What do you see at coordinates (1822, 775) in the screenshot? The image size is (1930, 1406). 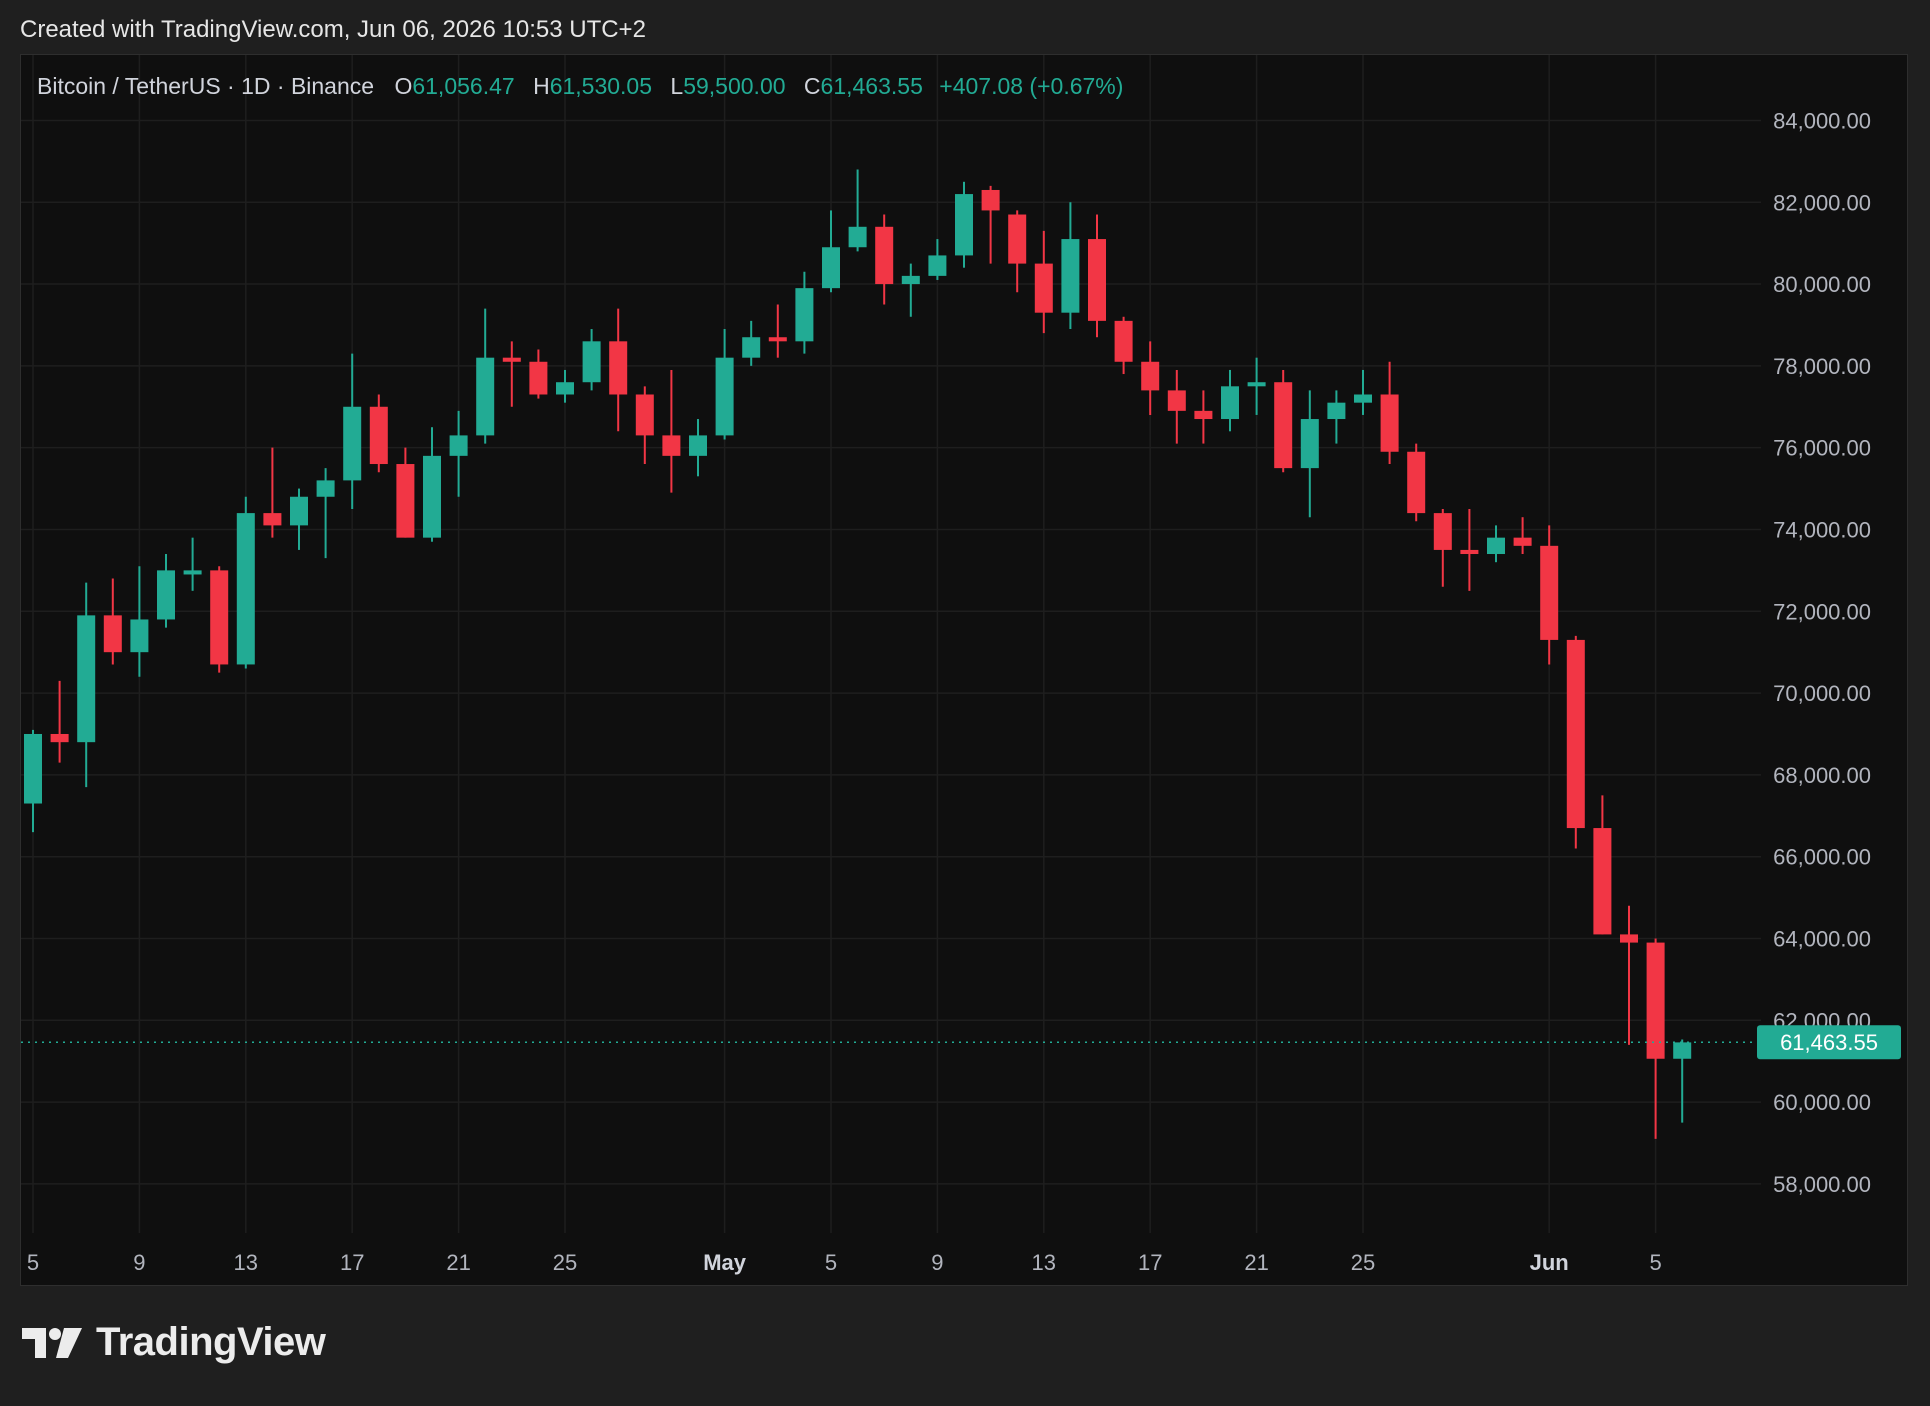 I see `price-tick-label: 68,000.00` at bounding box center [1822, 775].